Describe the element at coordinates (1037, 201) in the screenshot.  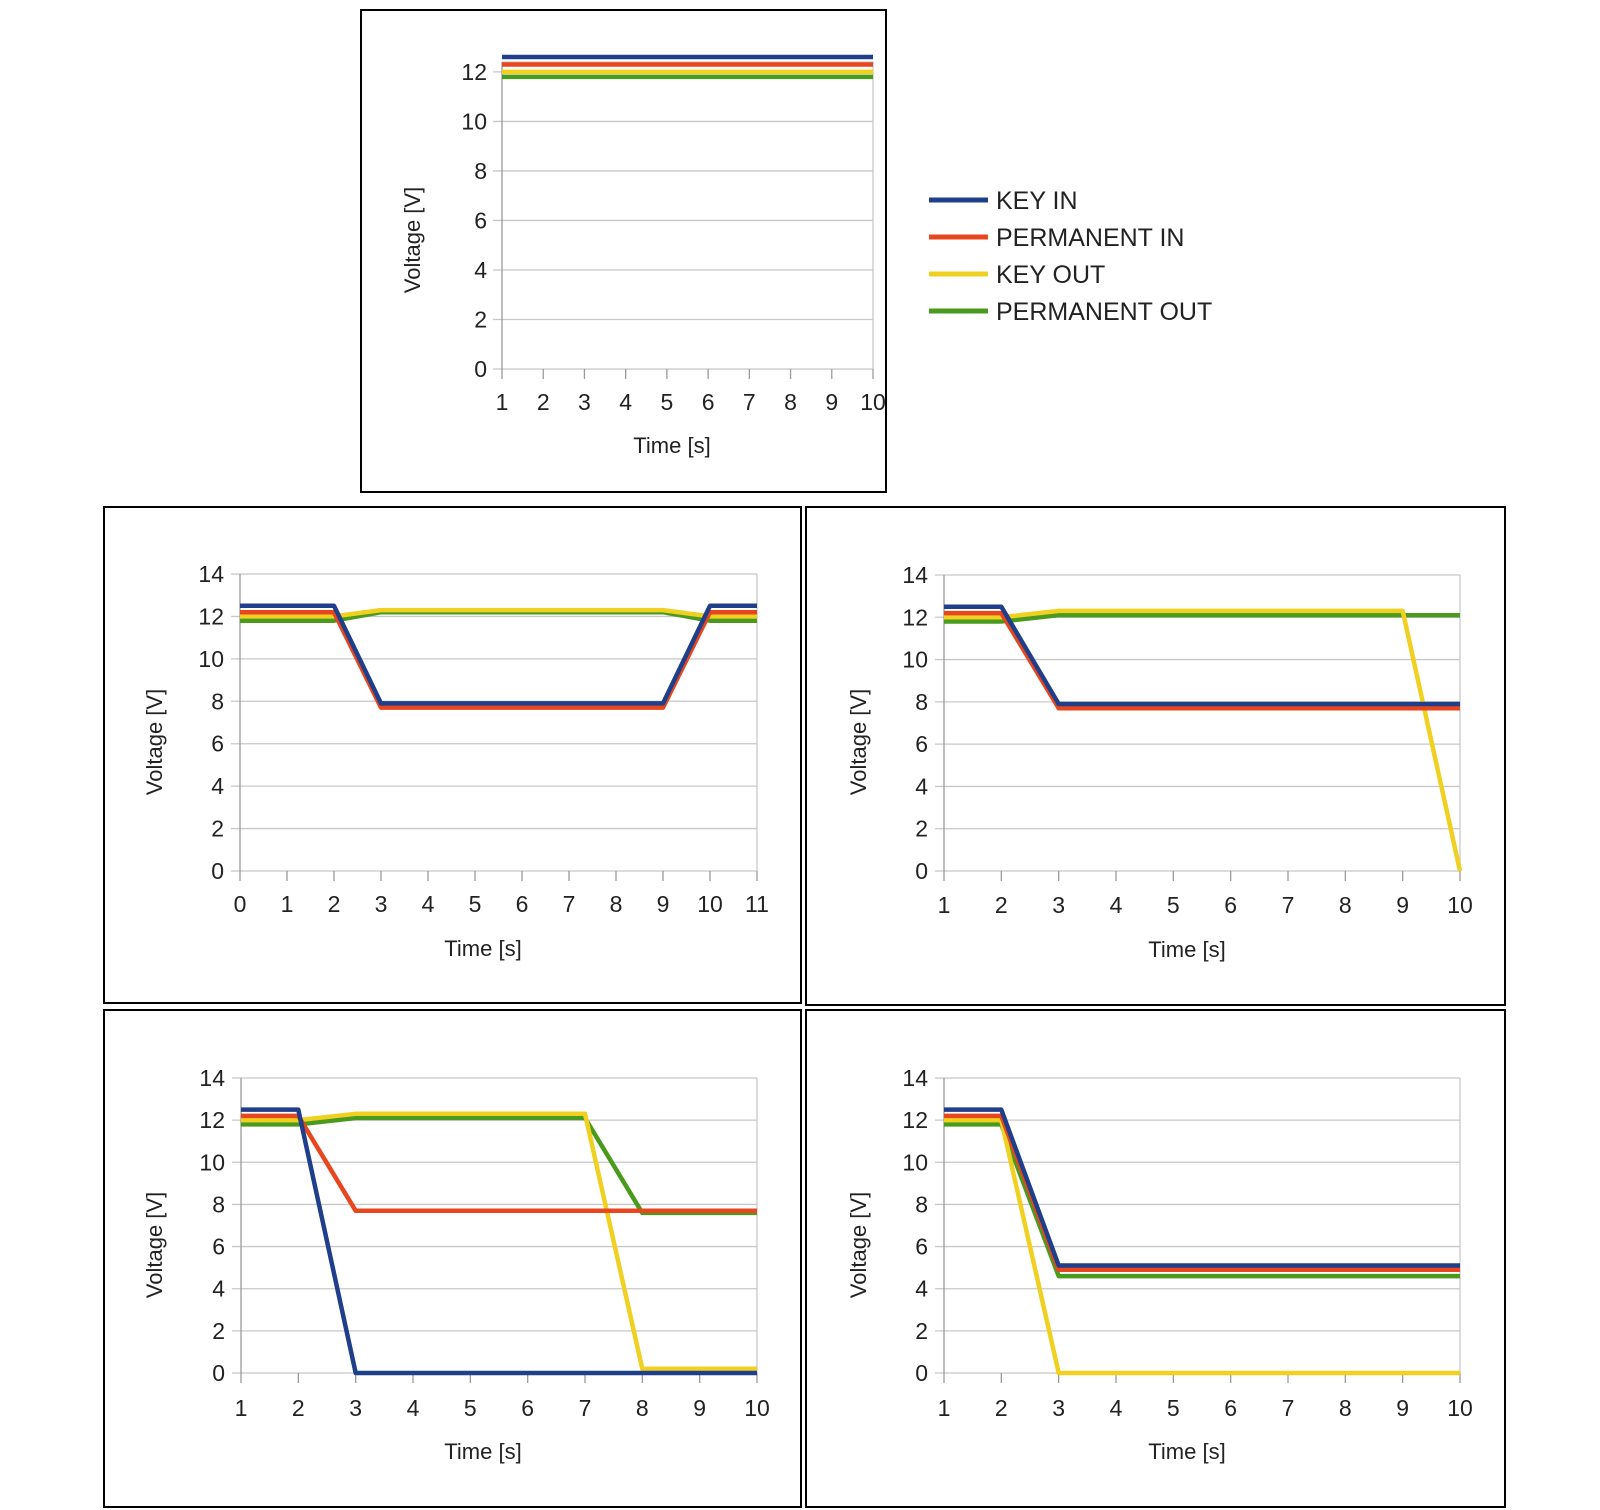
I see `legend-label: KEY IN` at that location.